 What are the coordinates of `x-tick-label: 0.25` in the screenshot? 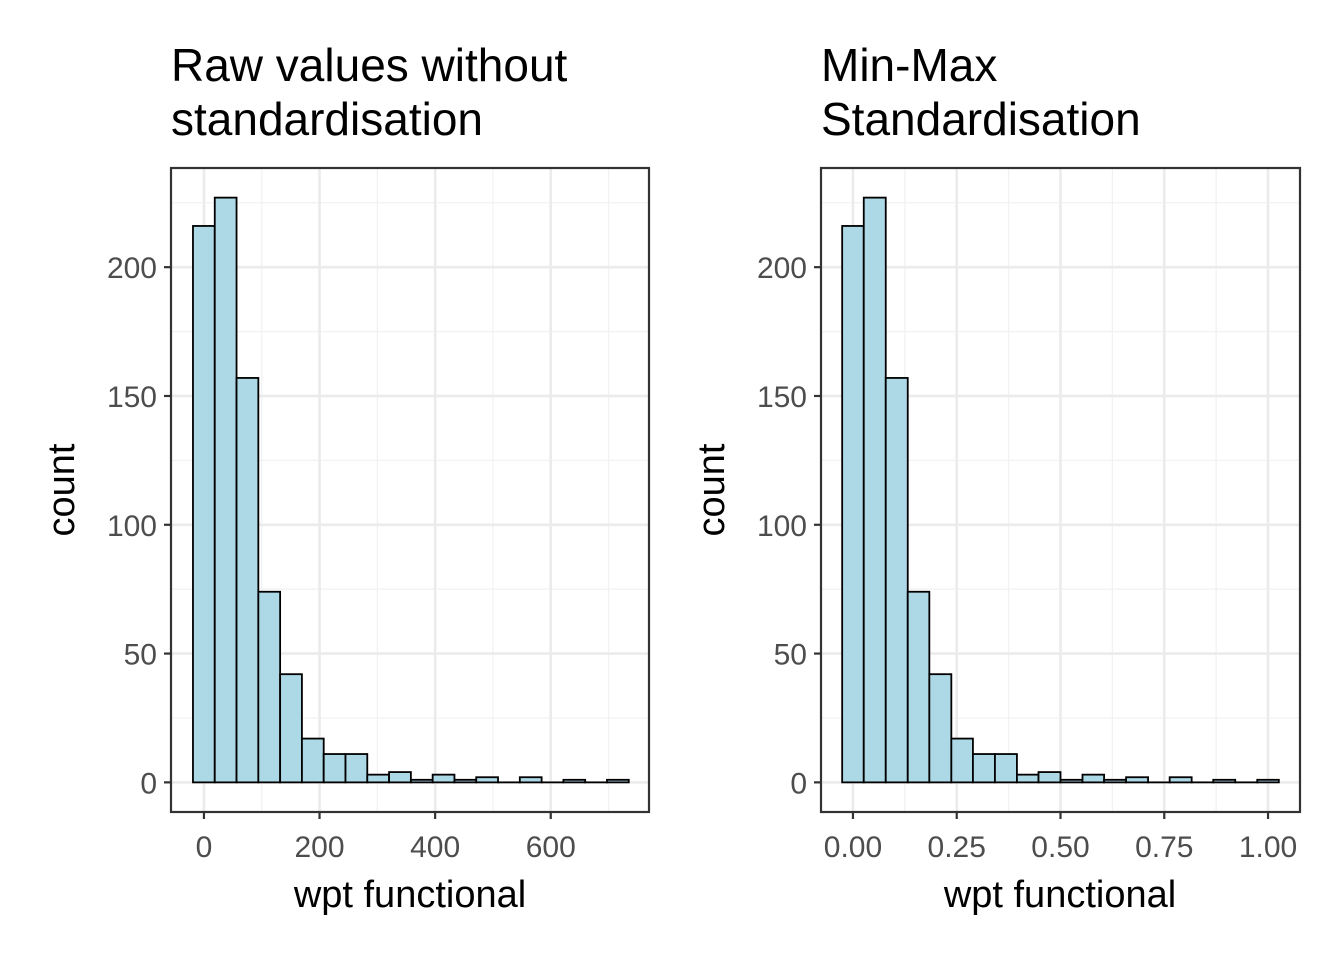 It's located at (957, 847).